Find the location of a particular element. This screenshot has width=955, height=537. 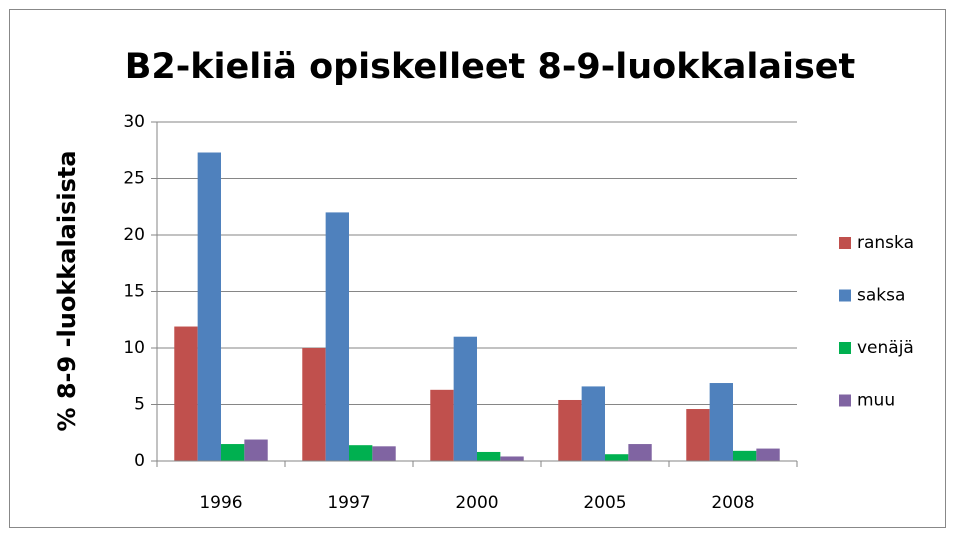

legend-label: ranska is located at coordinates (885, 243).